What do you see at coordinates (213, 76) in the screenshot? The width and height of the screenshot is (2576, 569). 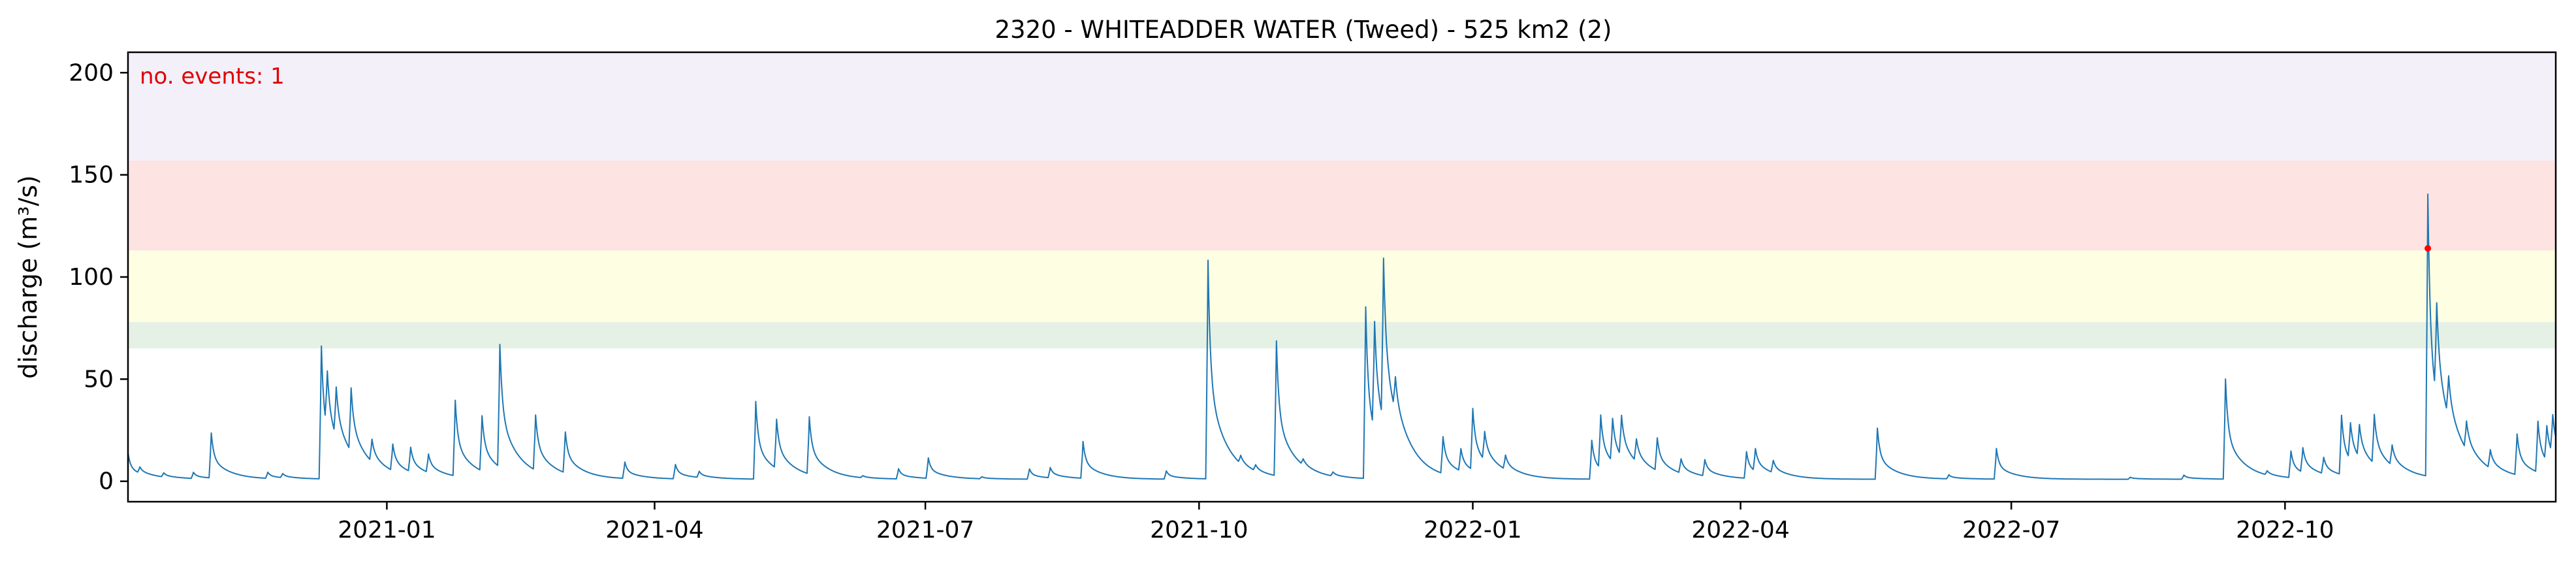 I see `events-annotation: no. events: 1` at bounding box center [213, 76].